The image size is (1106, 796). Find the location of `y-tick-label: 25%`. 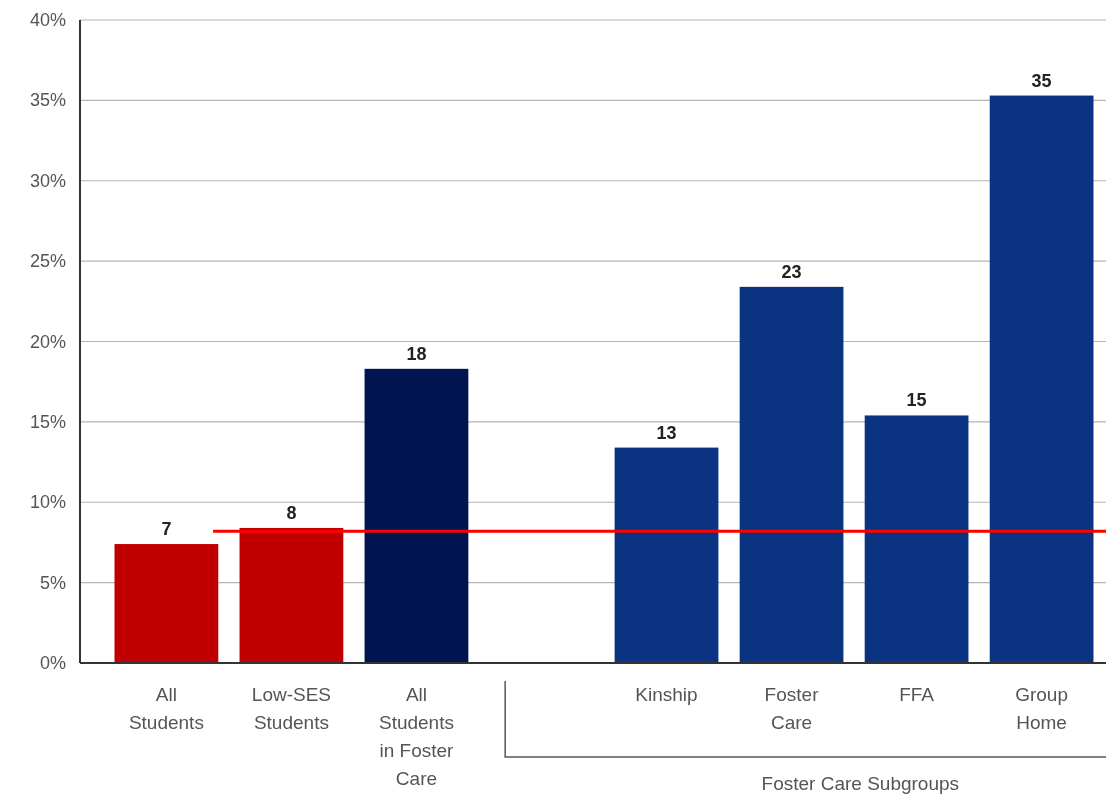

y-tick-label: 25% is located at coordinates (47, 261).